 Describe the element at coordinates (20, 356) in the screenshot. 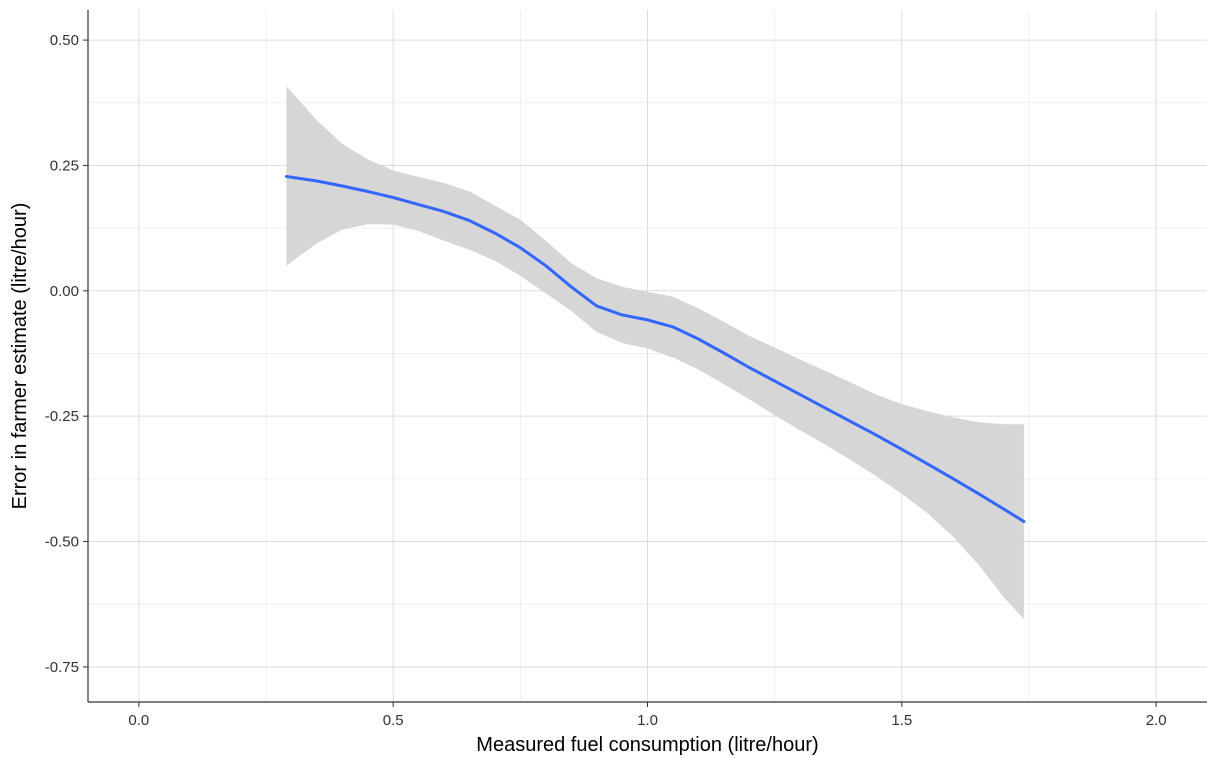

I see `y-axis-title: Error in farmer estimate (litre/hour)` at that location.